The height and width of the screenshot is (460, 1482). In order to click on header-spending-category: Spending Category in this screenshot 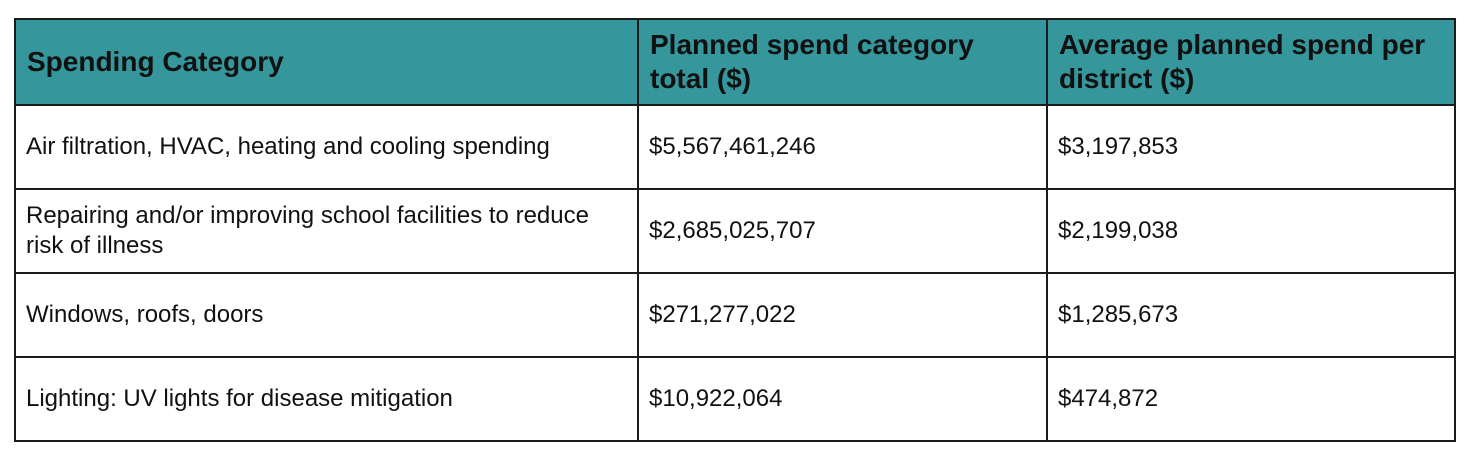, I will do `click(326, 62)`.